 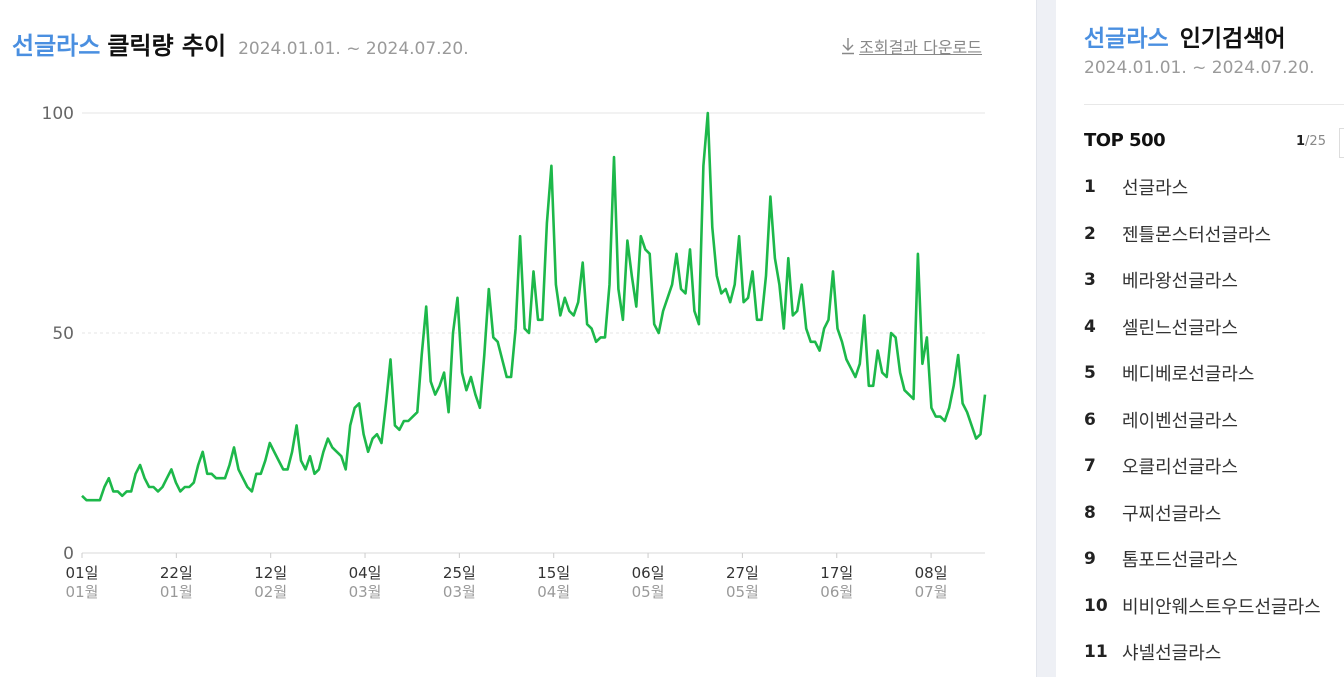 I want to click on page-current: 1, so click(x=1301, y=141).